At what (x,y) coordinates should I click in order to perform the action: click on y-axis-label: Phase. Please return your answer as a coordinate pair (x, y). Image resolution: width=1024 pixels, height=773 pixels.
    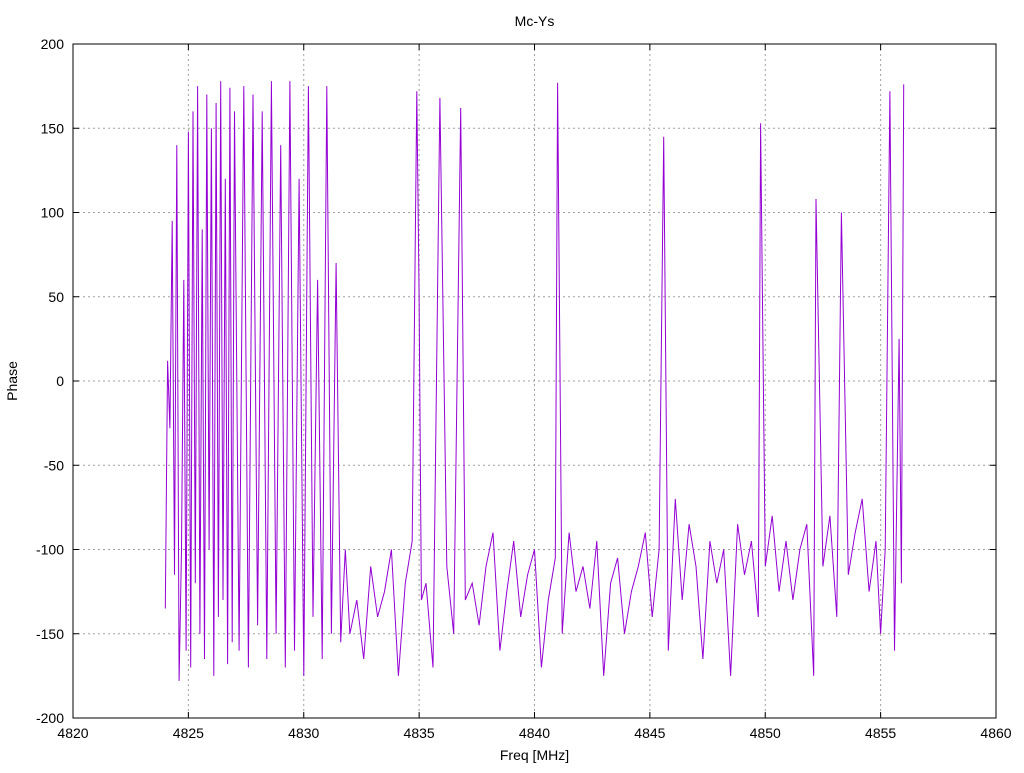
    Looking at the image, I should click on (12, 381).